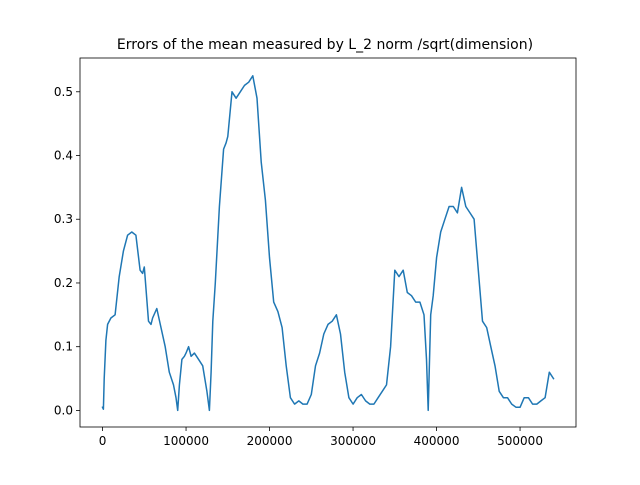 The image size is (640, 485). I want to click on y-tick-label: 0.0, so click(63, 410).